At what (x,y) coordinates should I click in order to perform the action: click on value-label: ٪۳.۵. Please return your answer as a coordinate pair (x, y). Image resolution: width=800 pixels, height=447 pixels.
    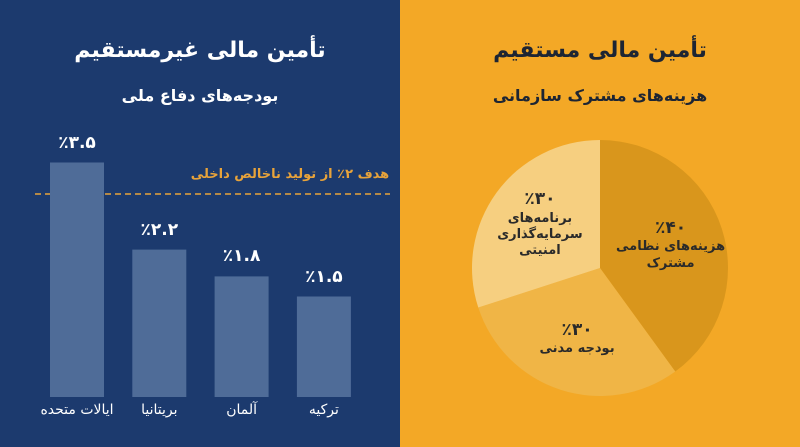
    Looking at the image, I should click on (77, 142).